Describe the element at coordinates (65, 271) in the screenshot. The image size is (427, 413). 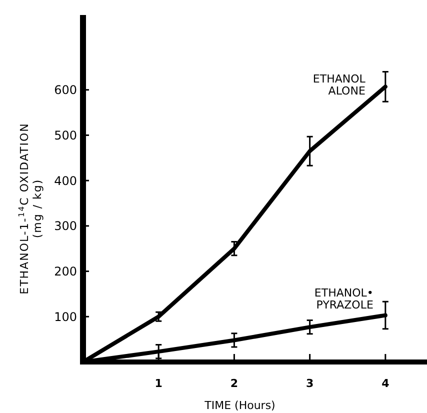
I see `y-tick-label: 200` at that location.